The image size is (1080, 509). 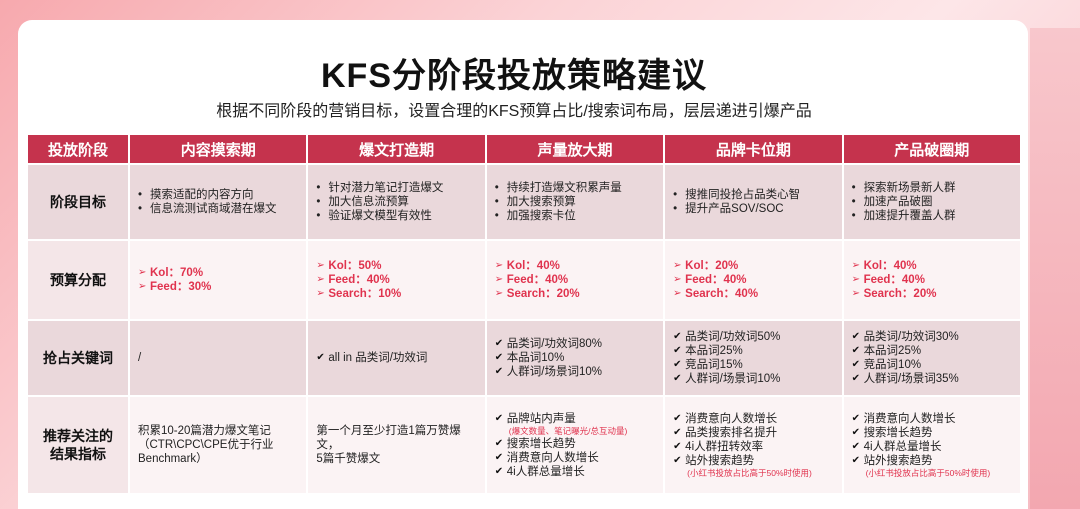 I want to click on list-item: 品类词/功效词30%, so click(x=932, y=337).